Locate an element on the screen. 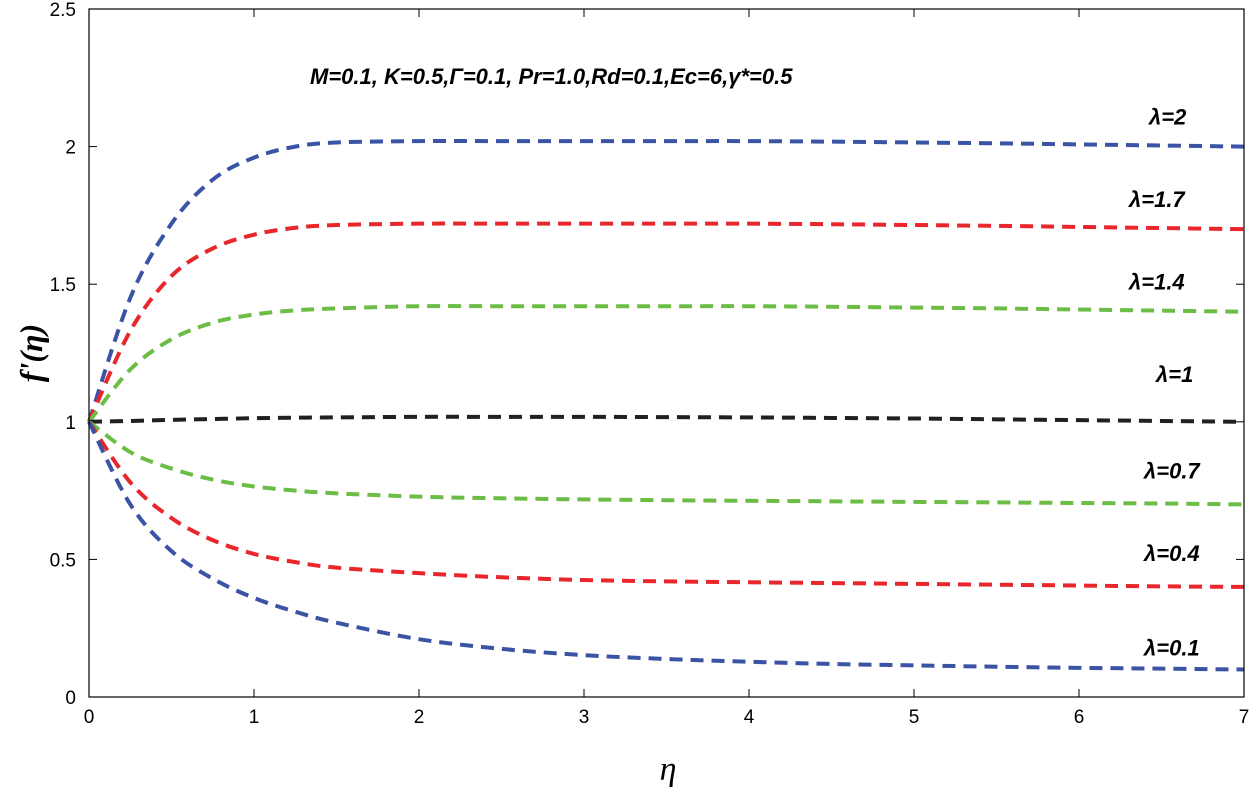 The image size is (1250, 789). curve-label-4: λ=1 is located at coordinates (1174, 374).